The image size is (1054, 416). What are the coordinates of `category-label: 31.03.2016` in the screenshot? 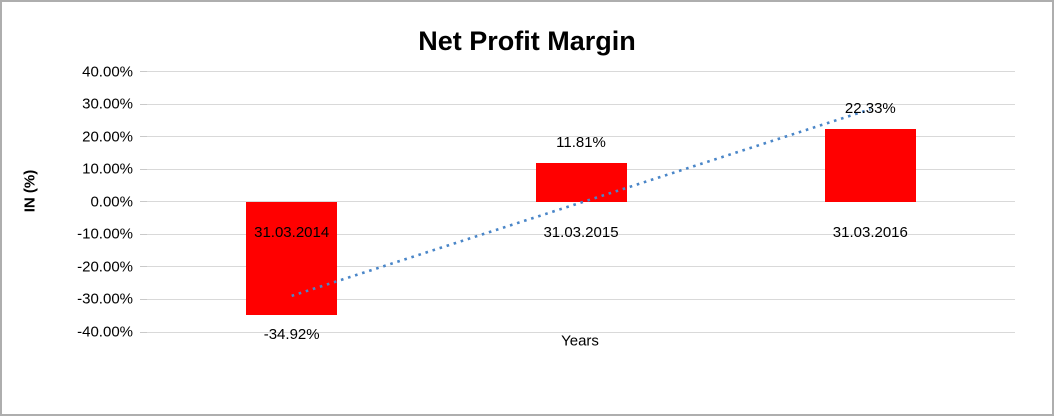 It's located at (870, 232).